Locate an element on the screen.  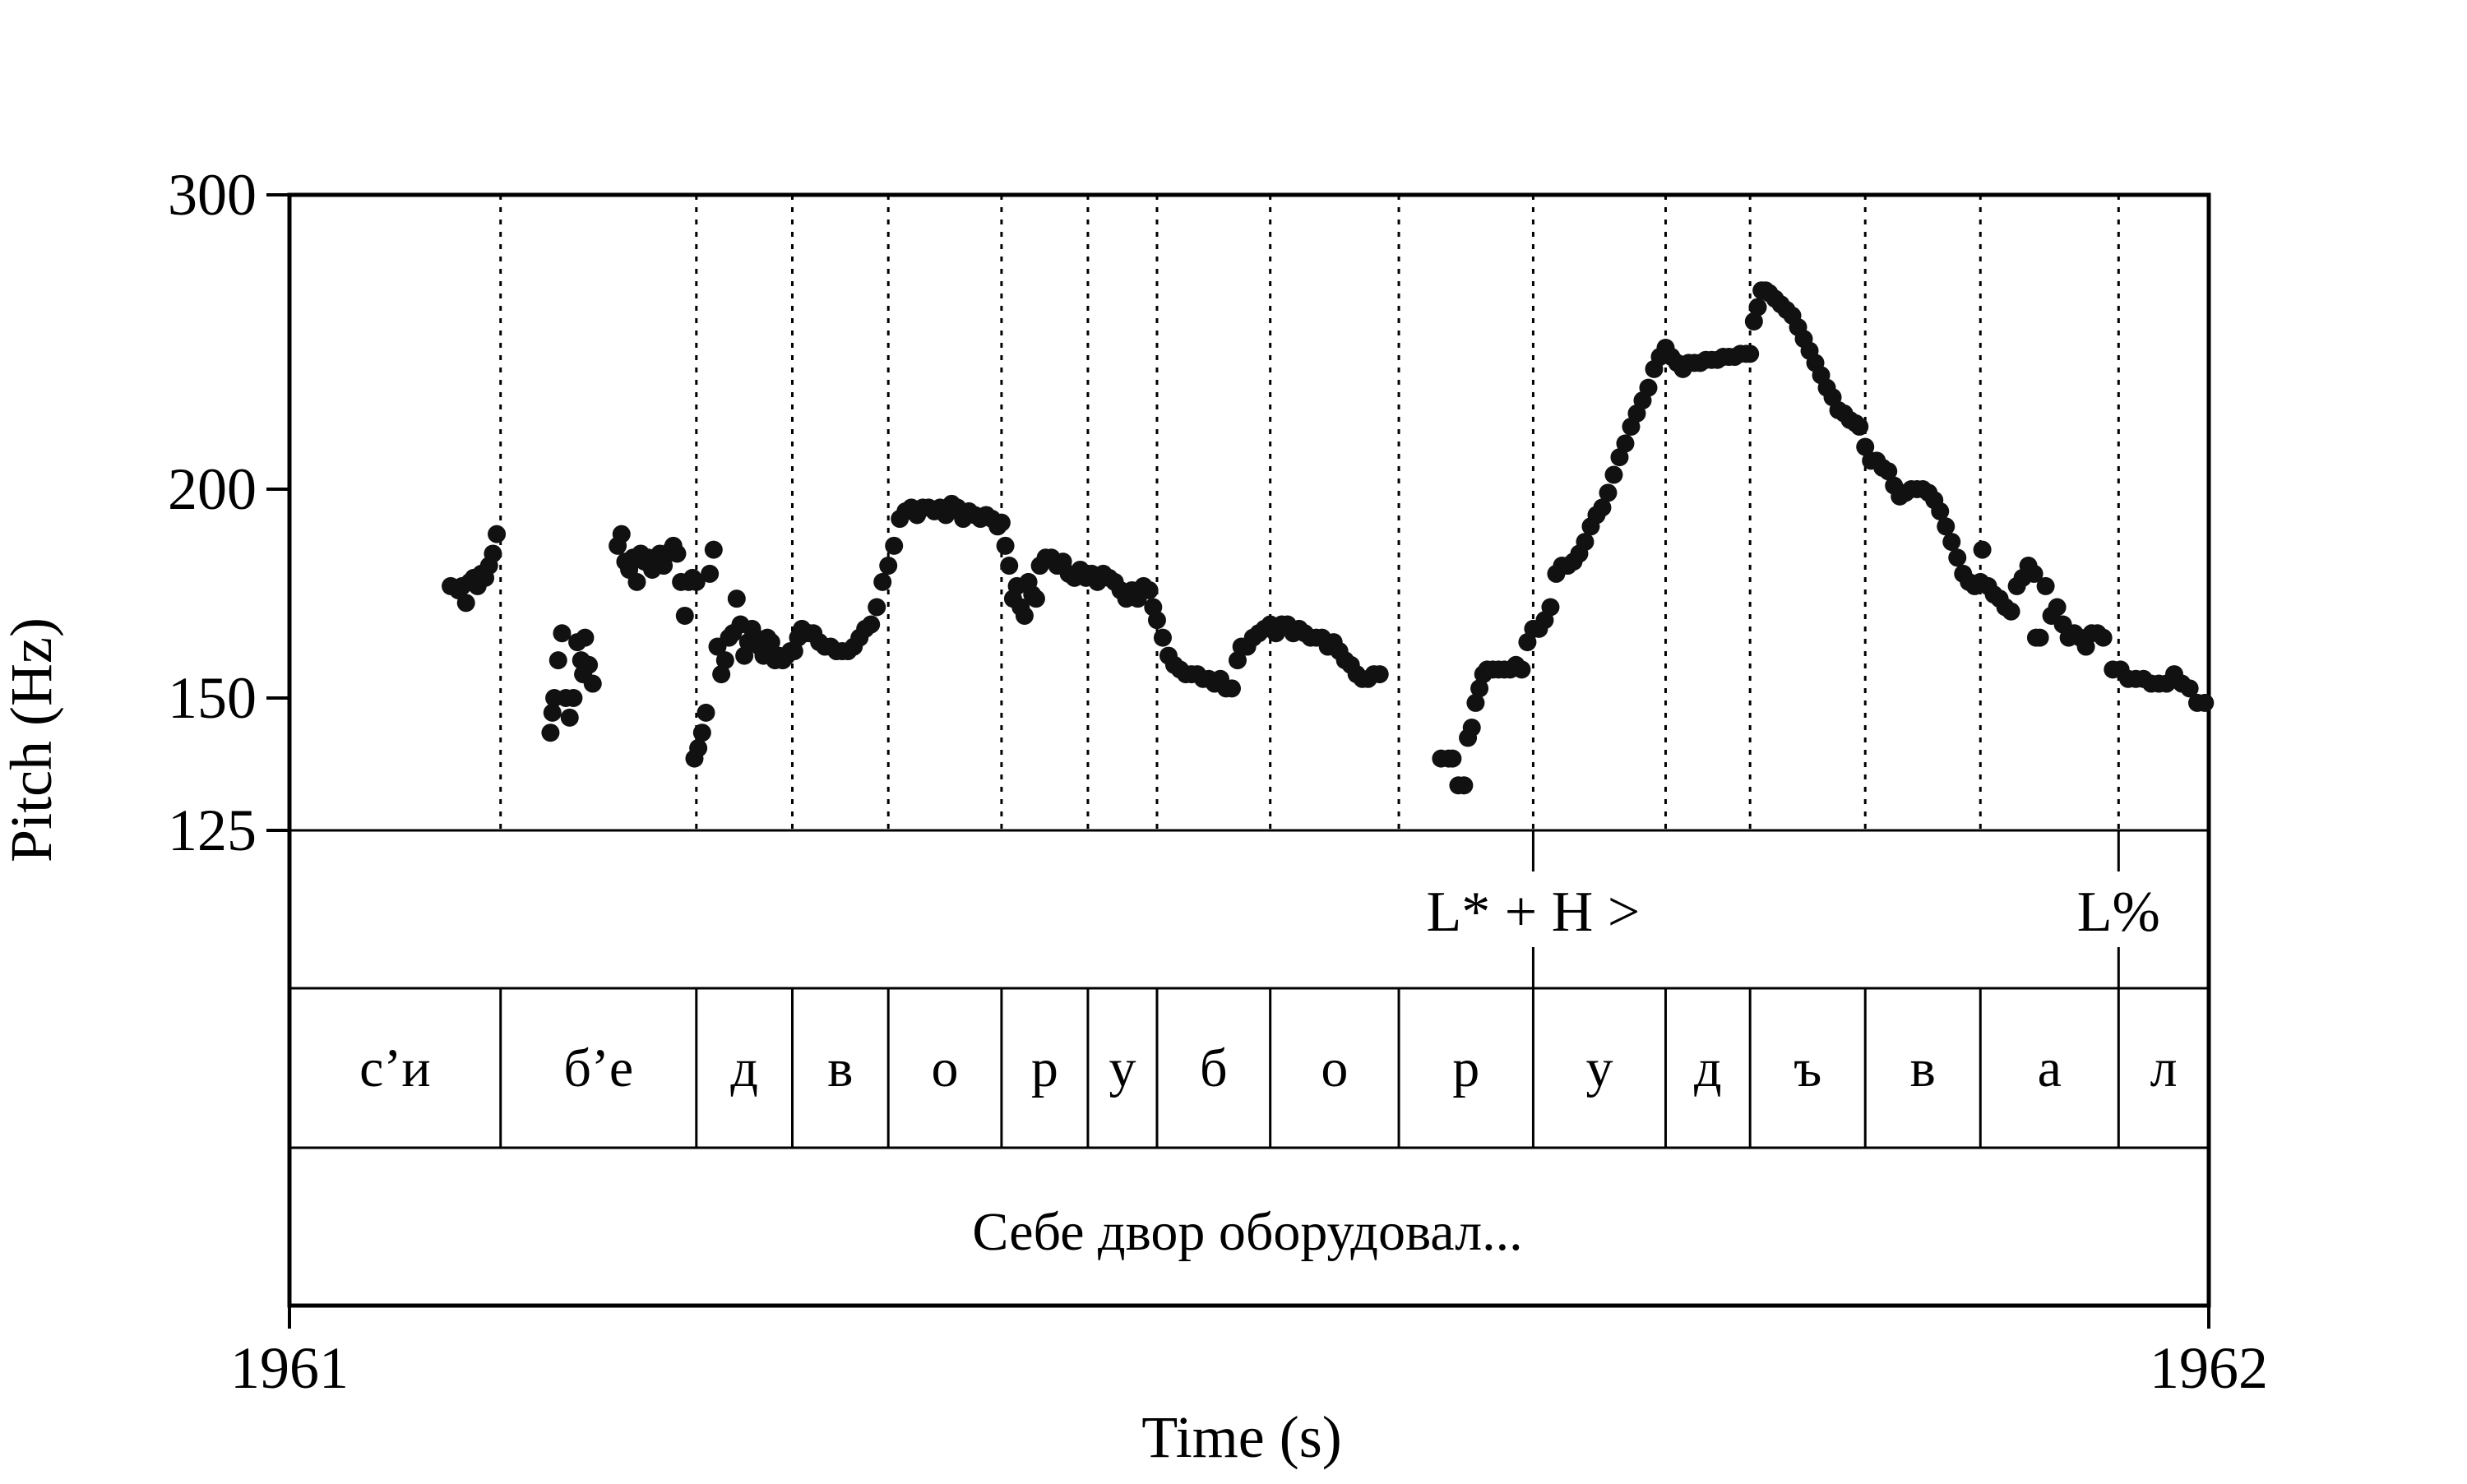
y-axis-title: Pitch (Hz) is located at coordinates (32, 739).